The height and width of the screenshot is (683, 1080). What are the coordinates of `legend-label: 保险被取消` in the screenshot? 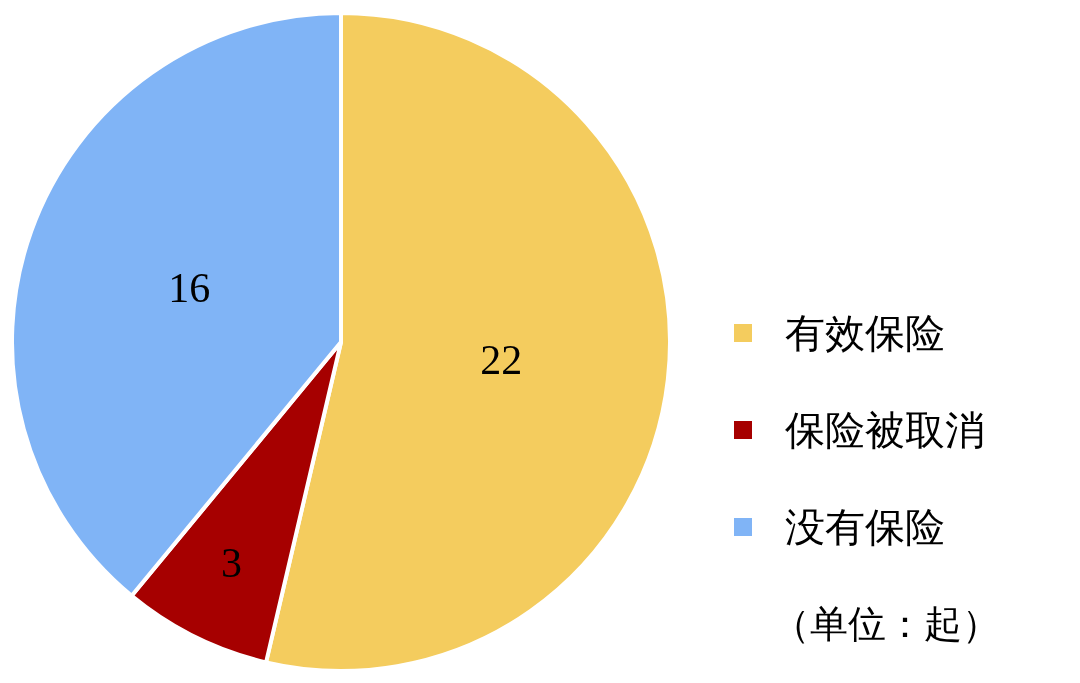 It's located at (885, 430).